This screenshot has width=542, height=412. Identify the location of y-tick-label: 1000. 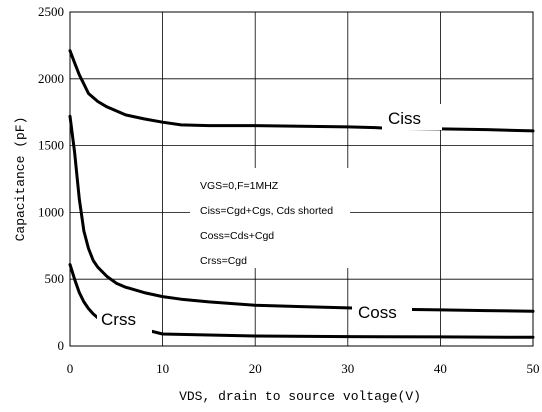
(51, 211).